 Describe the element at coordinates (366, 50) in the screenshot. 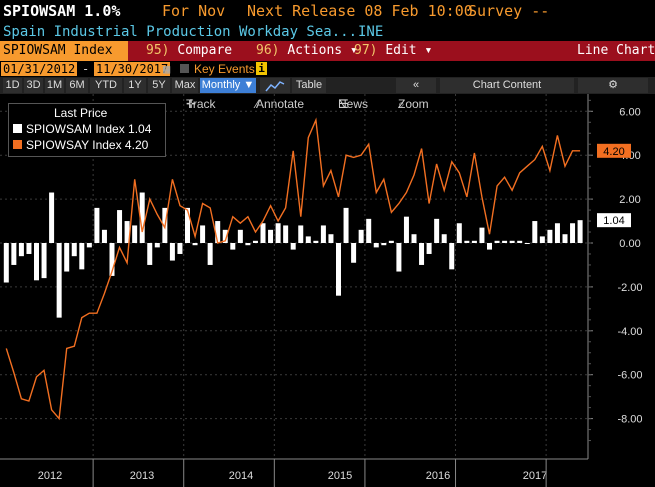

I see `edit-number: 97)` at that location.